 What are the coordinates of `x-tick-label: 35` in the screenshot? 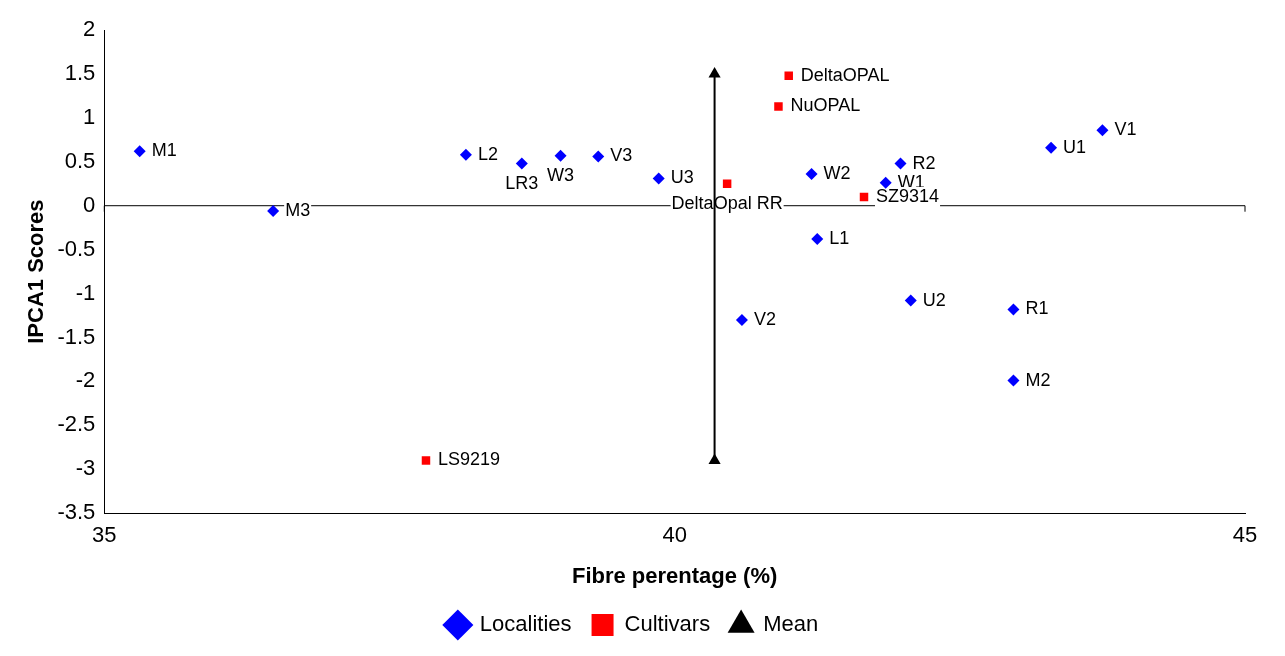 It's located at (104, 535).